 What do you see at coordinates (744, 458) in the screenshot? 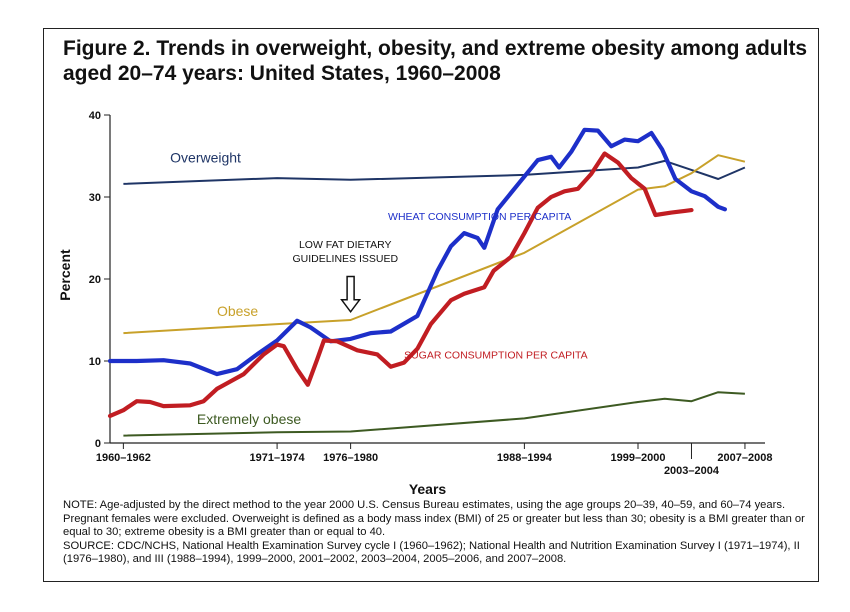
I see `x-tick-label: 2007–2008` at bounding box center [744, 458].